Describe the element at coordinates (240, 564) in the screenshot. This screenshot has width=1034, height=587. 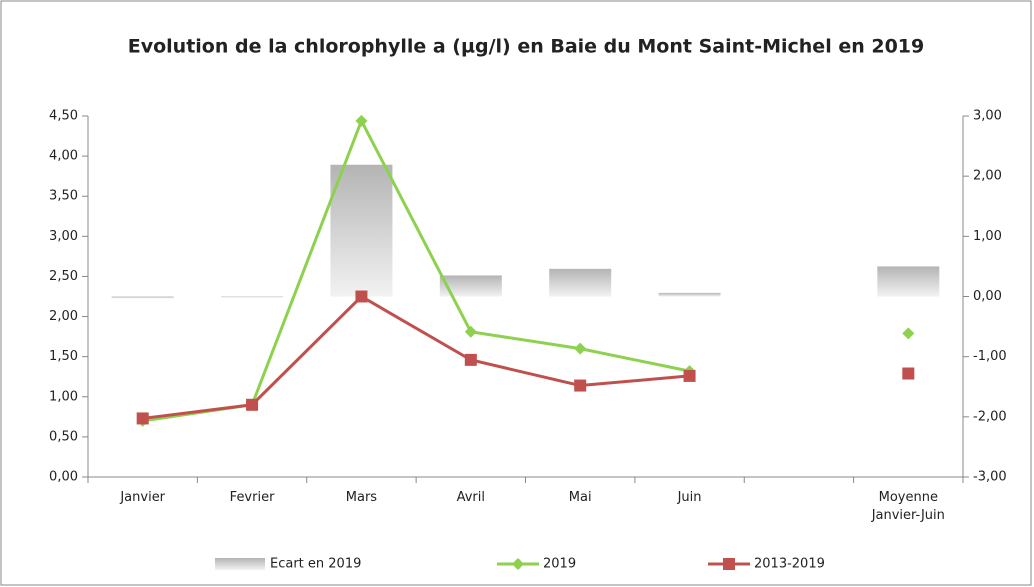
I see `legend-swatch` at that location.